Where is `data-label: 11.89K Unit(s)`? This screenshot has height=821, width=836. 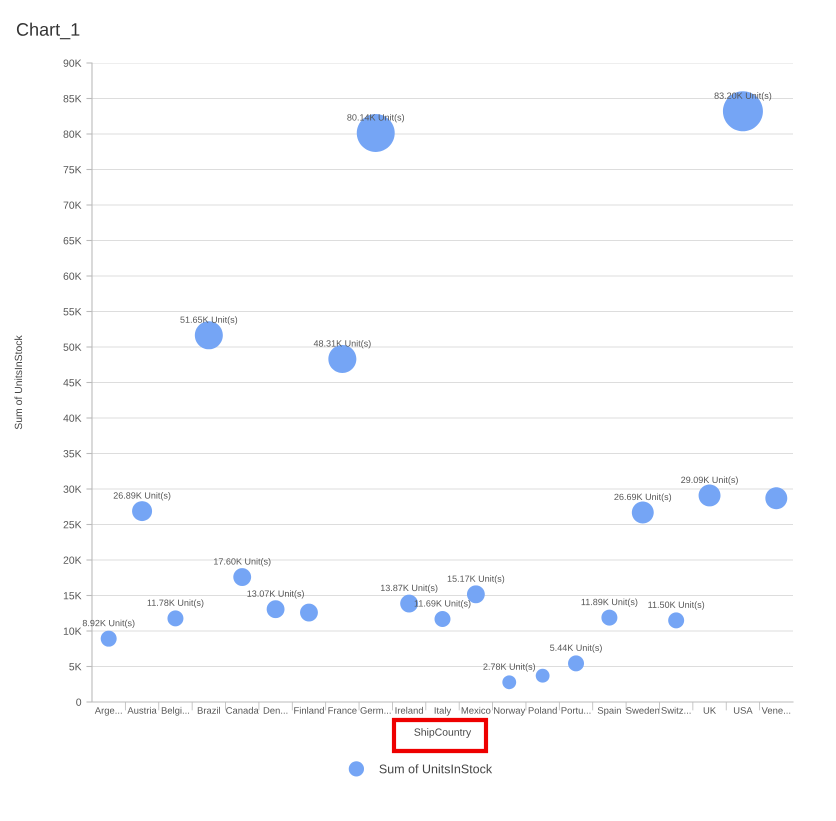
data-label: 11.89K Unit(s) is located at coordinates (610, 602).